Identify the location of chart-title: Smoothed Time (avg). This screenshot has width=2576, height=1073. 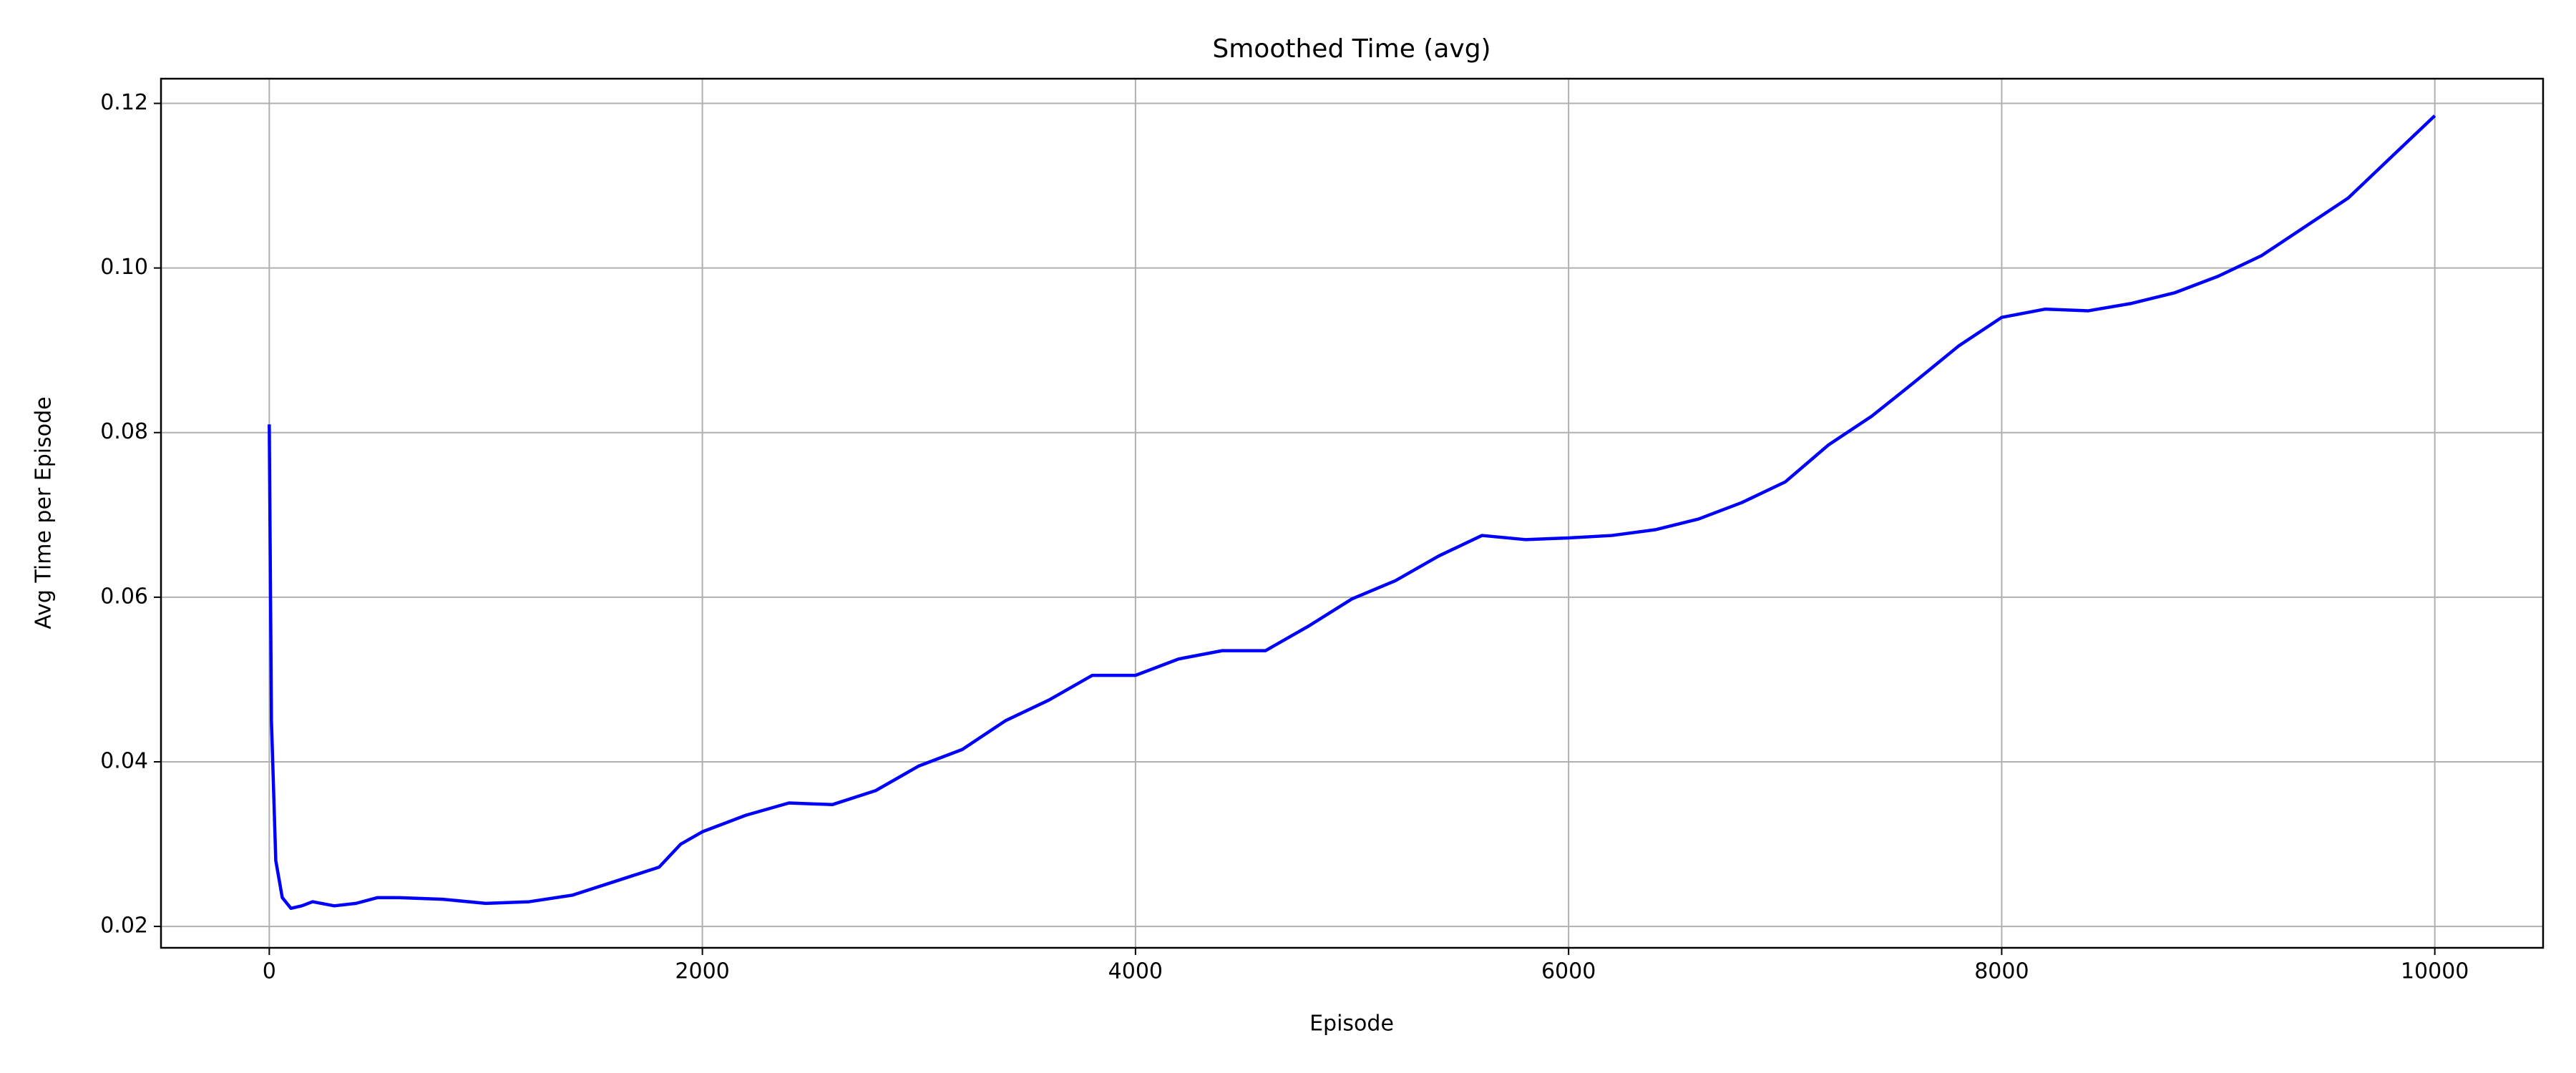
(1351, 49).